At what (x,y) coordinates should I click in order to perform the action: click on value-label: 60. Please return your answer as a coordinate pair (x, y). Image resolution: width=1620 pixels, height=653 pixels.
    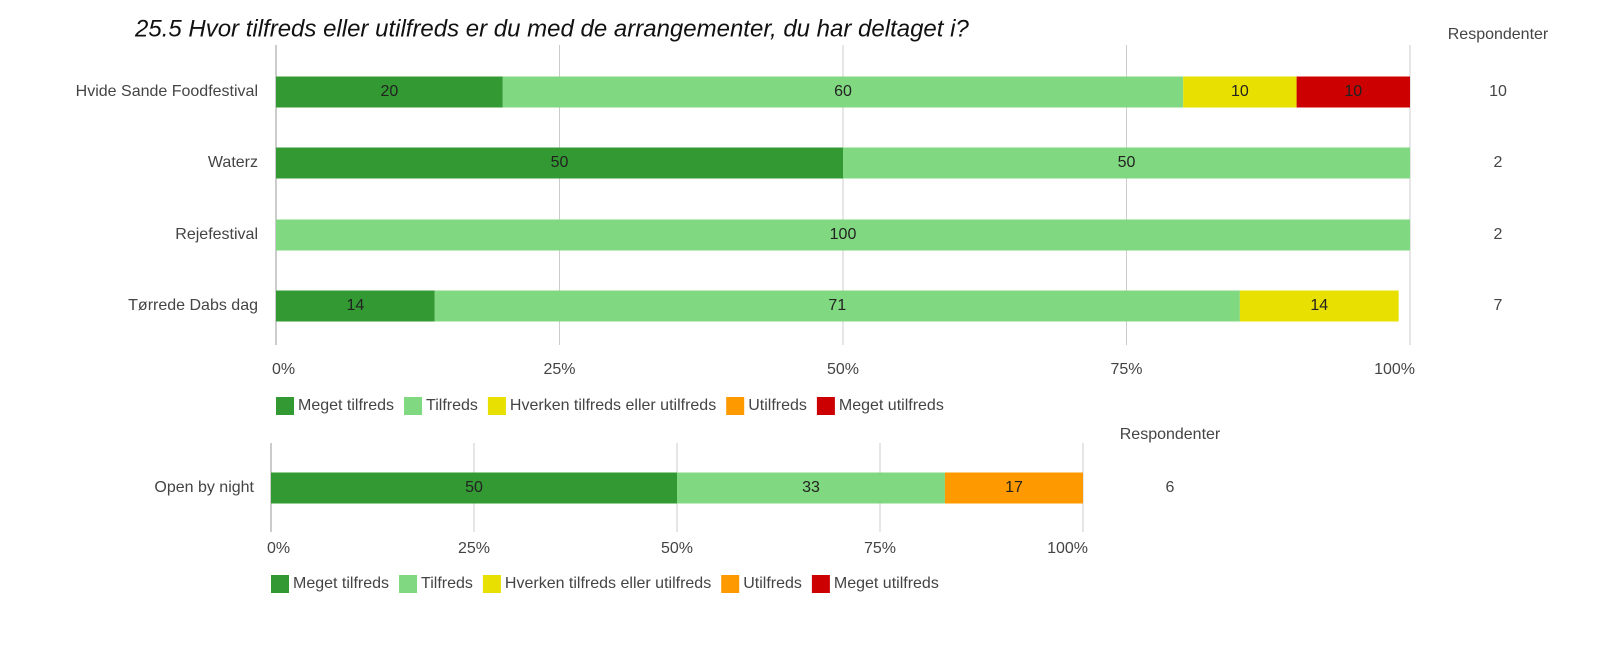
    Looking at the image, I should click on (843, 91).